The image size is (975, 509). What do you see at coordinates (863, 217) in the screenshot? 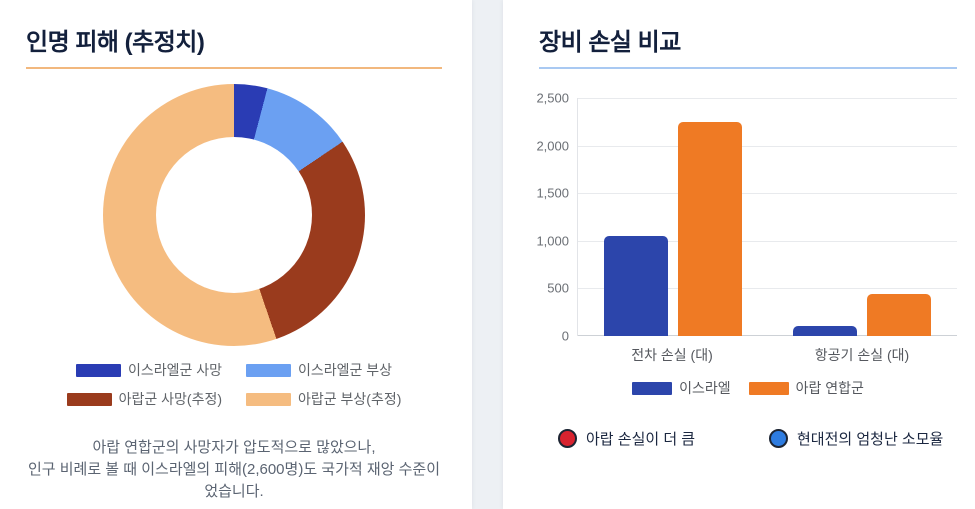
I see `bar-group-aircraft` at bounding box center [863, 217].